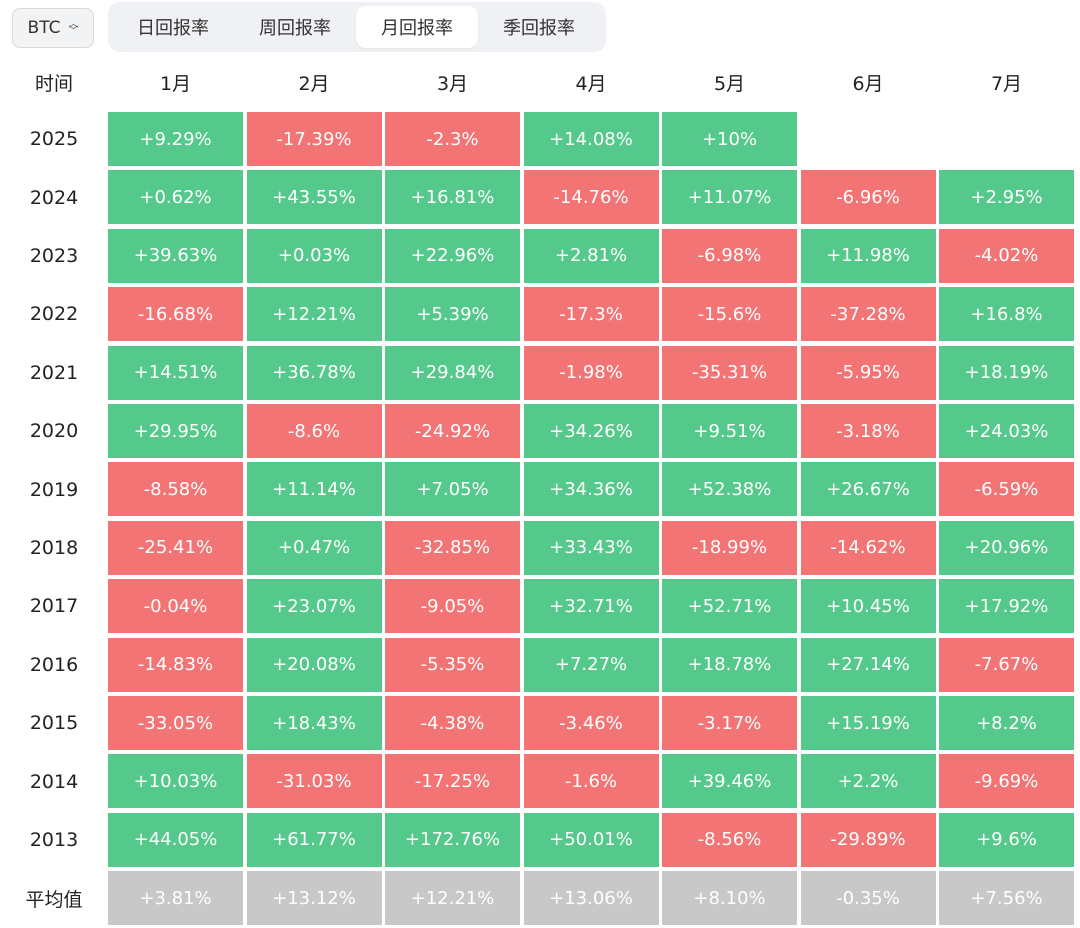 This screenshot has height=928, width=1080. I want to click on return-cell: +29.95%, so click(175, 431).